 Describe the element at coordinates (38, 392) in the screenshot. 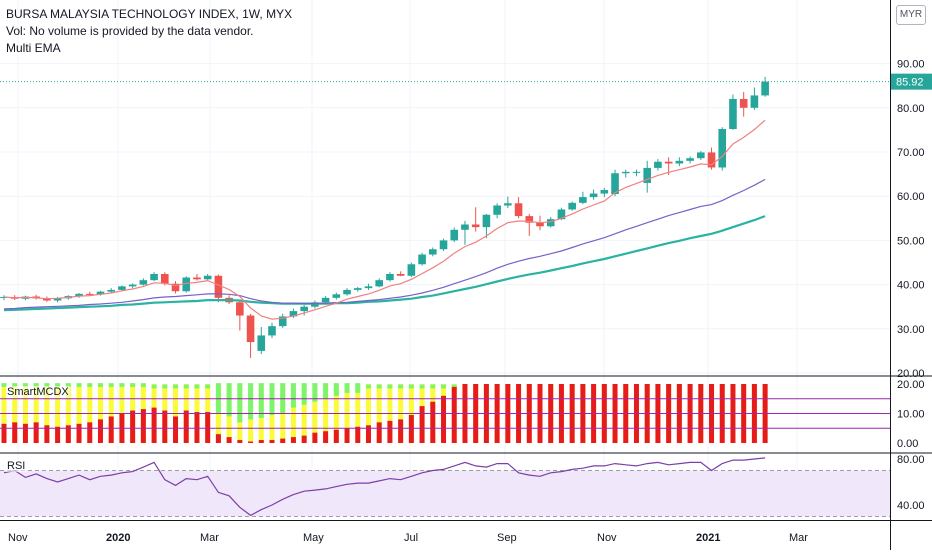

I see `smartmcdx-label: SmartMCDX` at that location.